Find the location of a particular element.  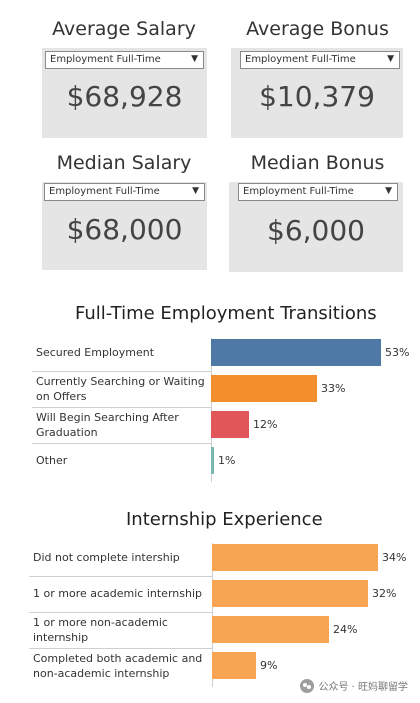

bar-category-label: 1 or more non-academic internship is located at coordinates (100, 630).